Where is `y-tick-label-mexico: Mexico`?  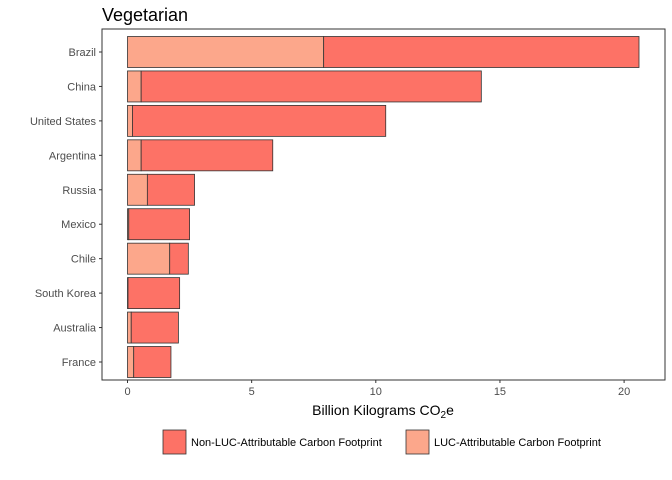
y-tick-label-mexico: Mexico is located at coordinates (78, 225).